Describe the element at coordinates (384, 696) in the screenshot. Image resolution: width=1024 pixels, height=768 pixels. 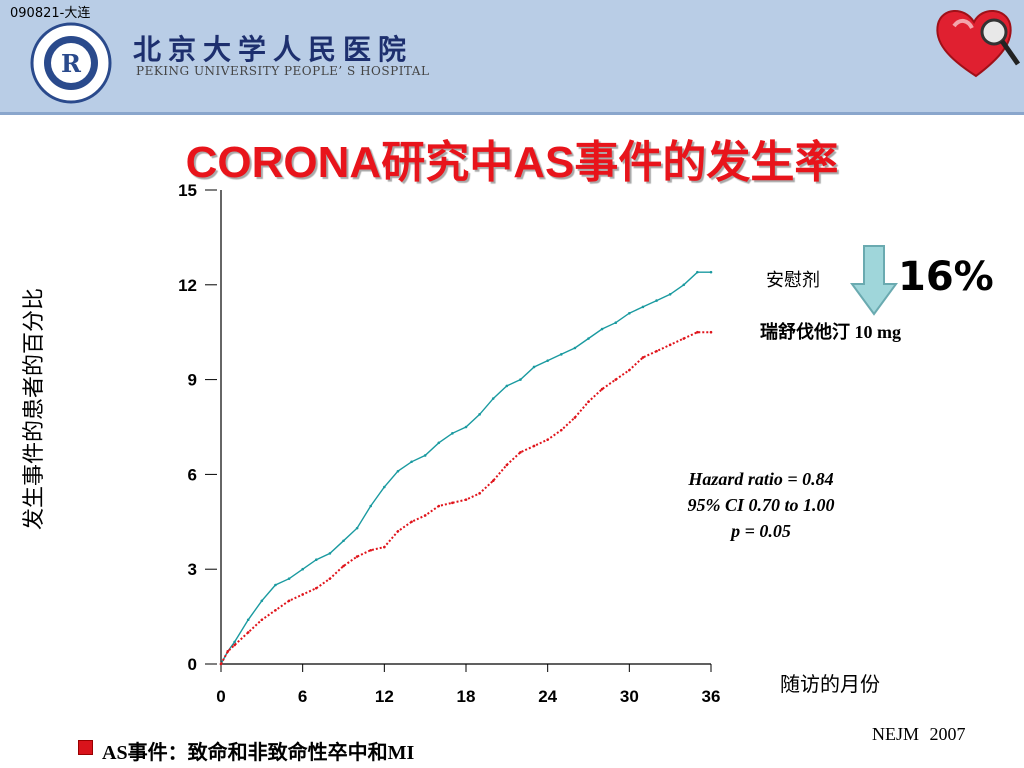
I see `x-tick-label: 12` at that location.